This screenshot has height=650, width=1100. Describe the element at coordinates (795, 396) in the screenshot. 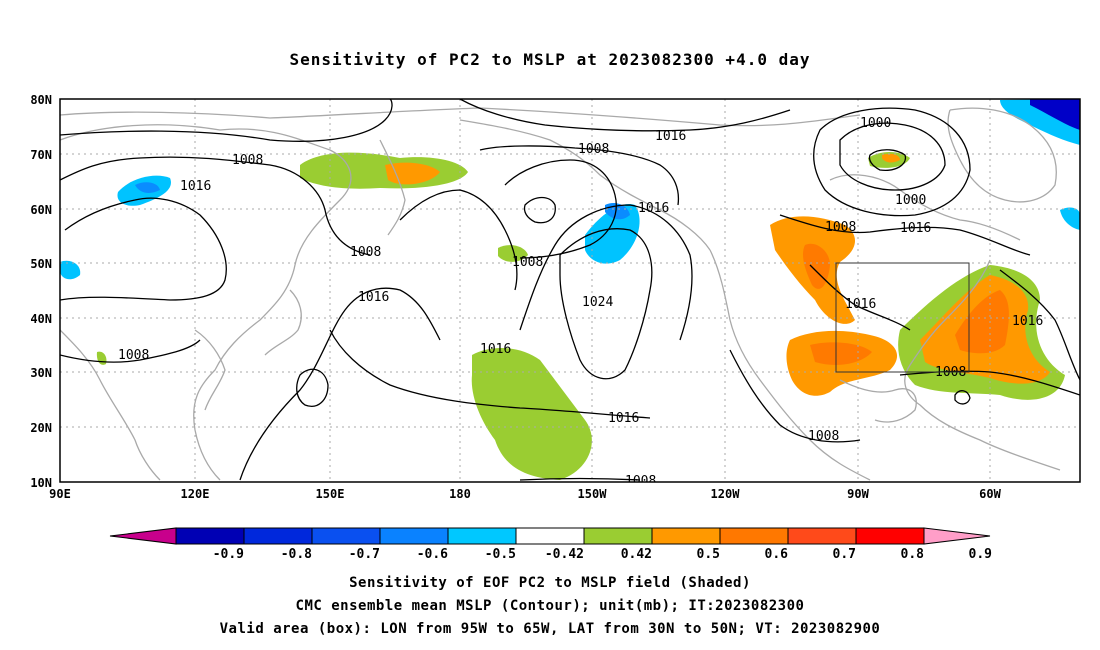

I see `contour-1008-south` at that location.